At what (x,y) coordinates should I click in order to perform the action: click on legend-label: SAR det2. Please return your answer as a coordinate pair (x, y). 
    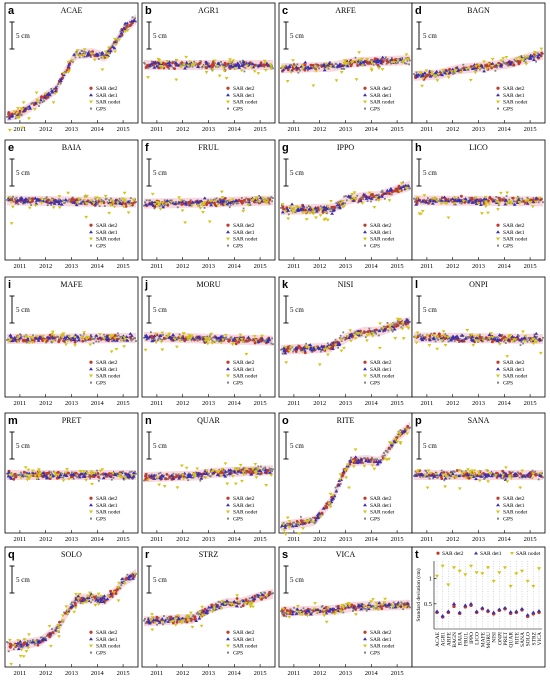
    Looking at the image, I should click on (244, 226).